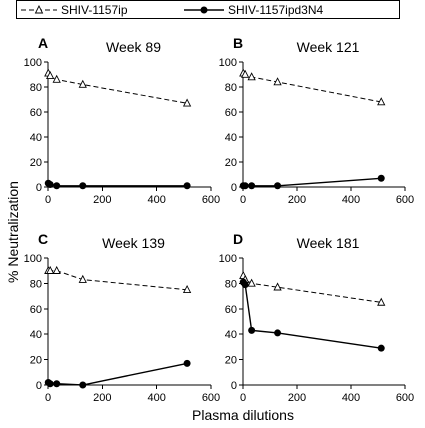 The width and height of the screenshot is (425, 428). What do you see at coordinates (94, 10) in the screenshot?
I see `legend-label-shiv-1157ip: SHIV-1157ip` at bounding box center [94, 10].